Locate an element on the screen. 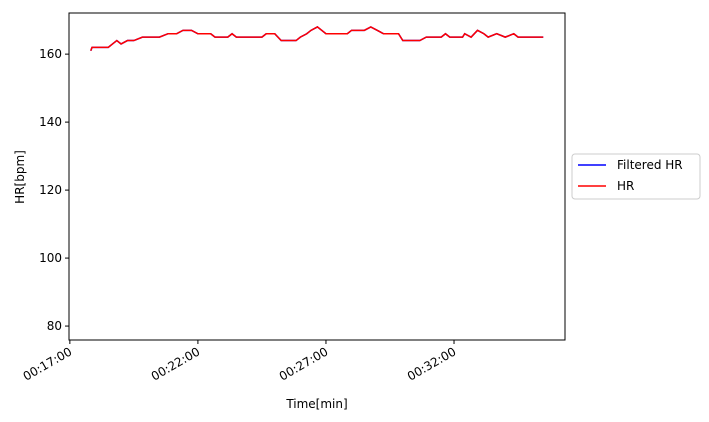 The image size is (709, 422). legend-label: HR is located at coordinates (625, 186).